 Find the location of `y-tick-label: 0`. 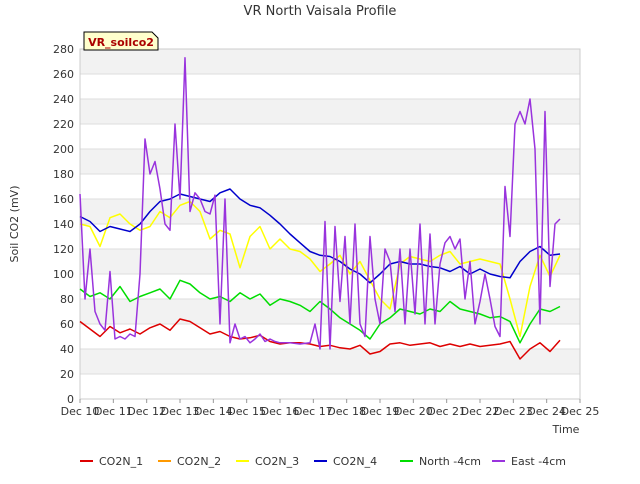

y-tick-label: 0 is located at coordinates (70, 399).